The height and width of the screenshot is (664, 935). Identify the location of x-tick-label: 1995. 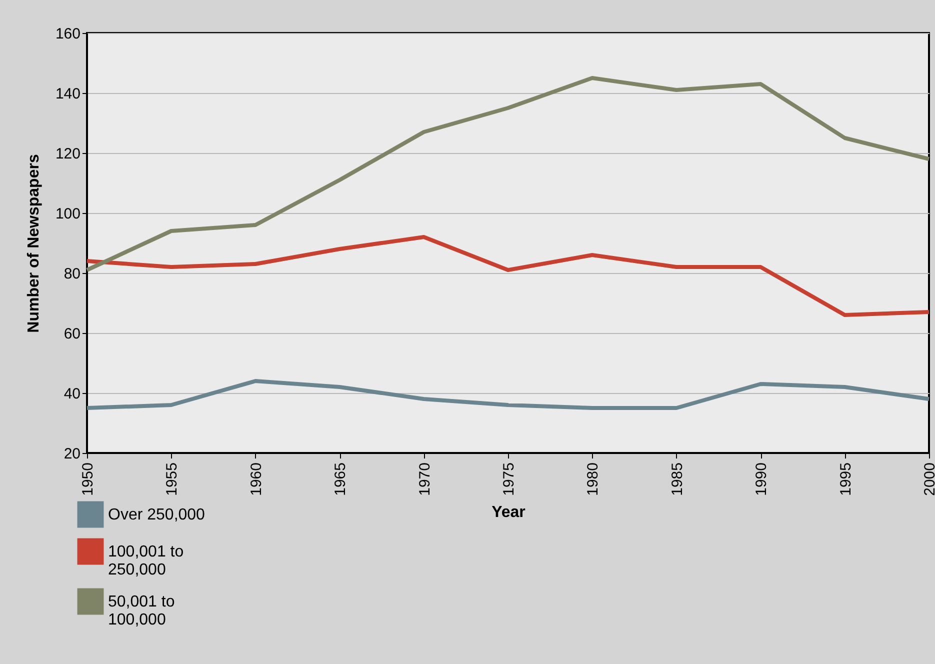
(845, 479).